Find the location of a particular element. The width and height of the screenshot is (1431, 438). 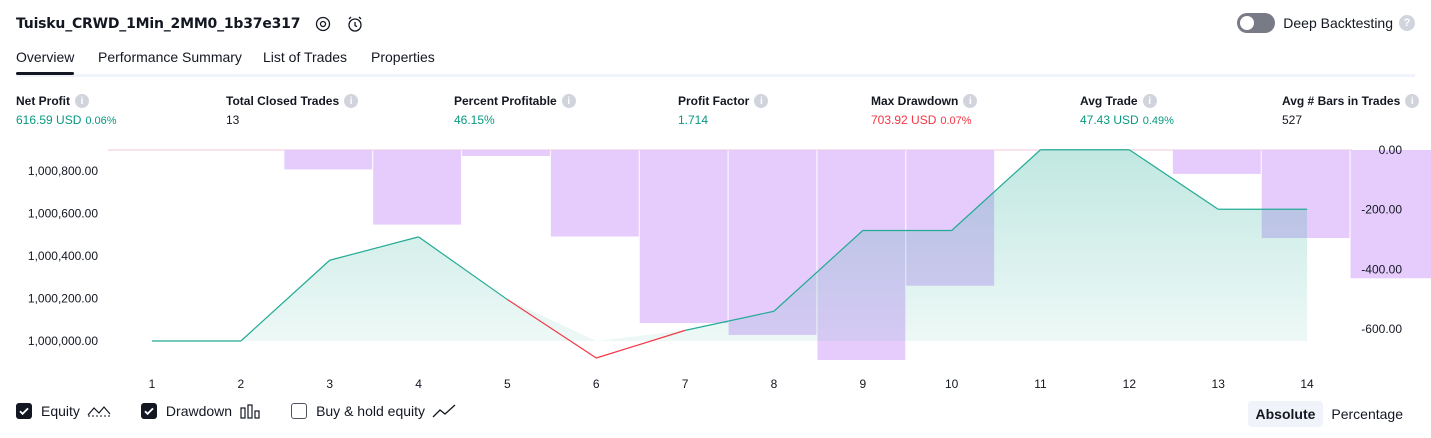

deep-backtesting: Deep Backtesting ? is located at coordinates (1326, 23).